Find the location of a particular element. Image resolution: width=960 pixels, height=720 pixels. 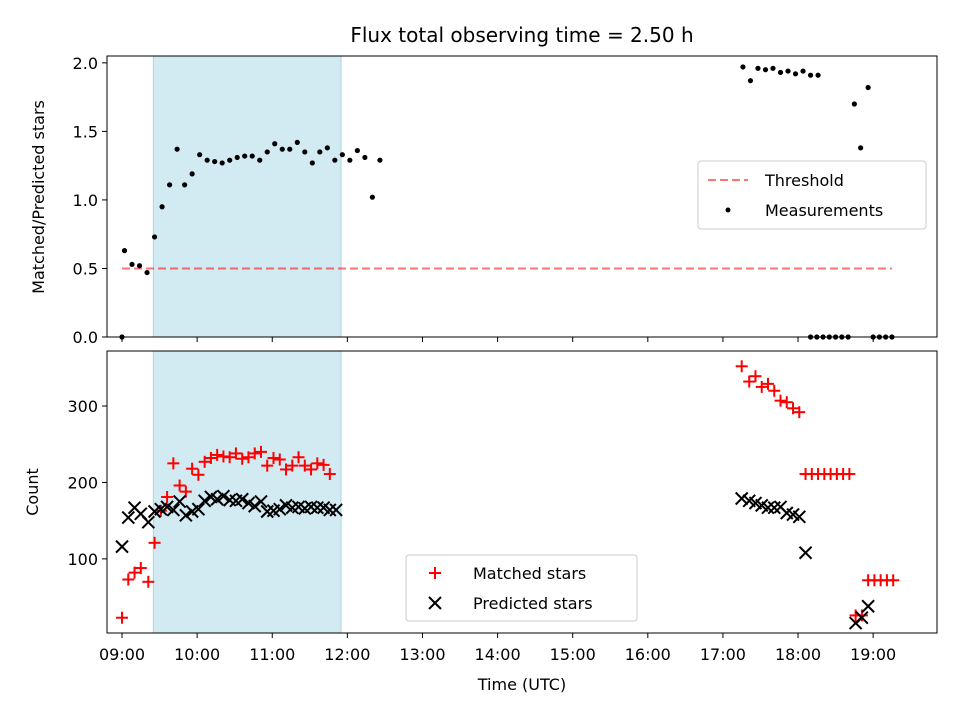

x-tick-label: 14:00 is located at coordinates (498, 654).